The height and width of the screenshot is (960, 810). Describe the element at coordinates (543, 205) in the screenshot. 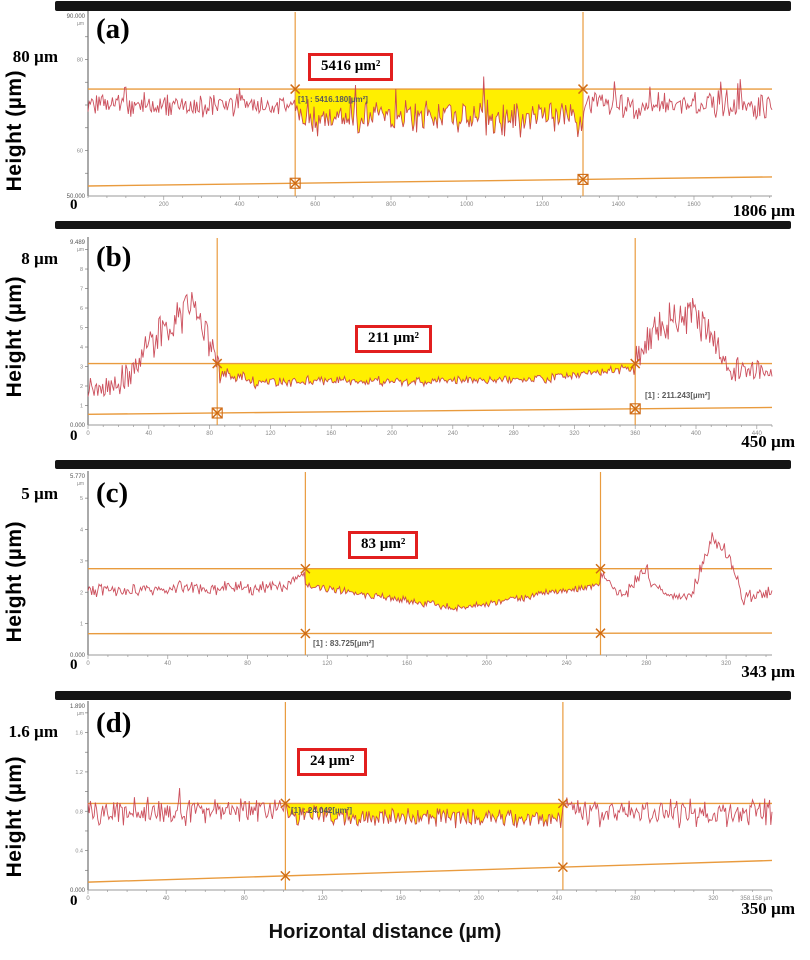

I see `svg-text: 1200` at that location.